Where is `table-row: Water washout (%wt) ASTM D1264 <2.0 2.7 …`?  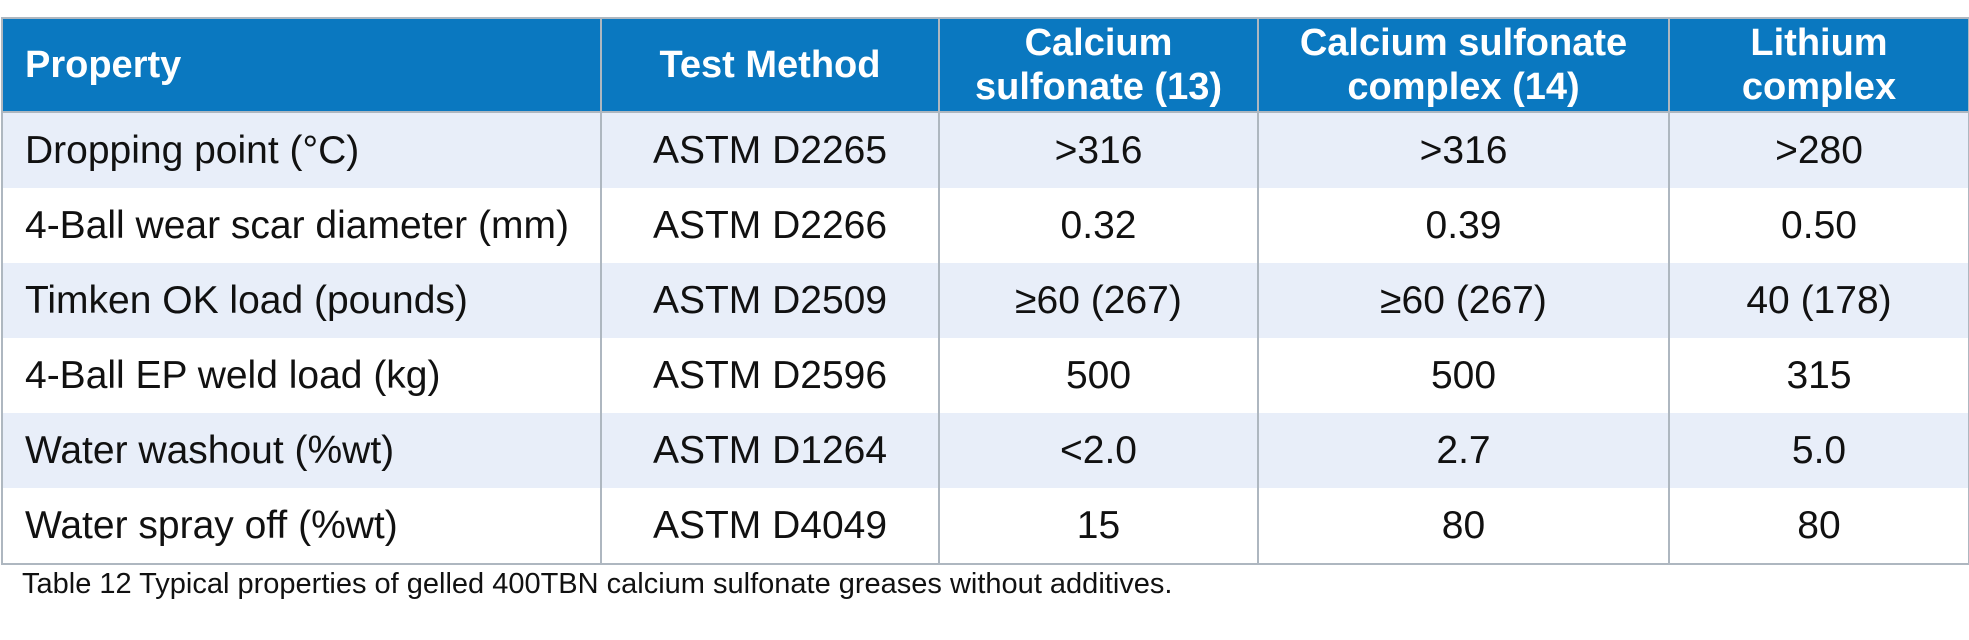 table-row: Water washout (%wt) ASTM D1264 <2.0 2.7 … is located at coordinates (985, 450).